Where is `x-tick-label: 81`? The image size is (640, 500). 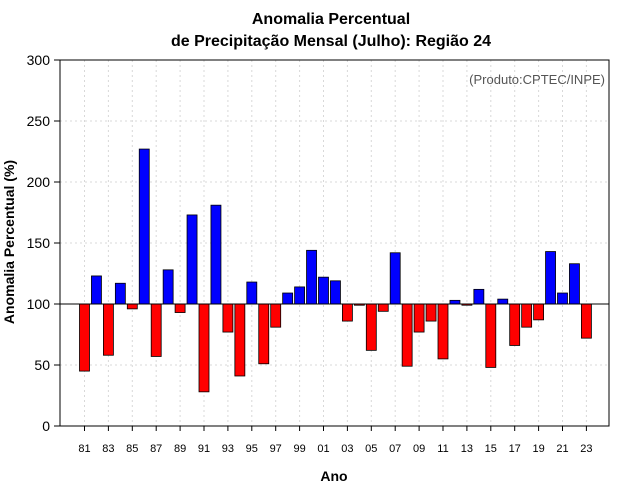 x-tick-label: 81 is located at coordinates (84, 449).